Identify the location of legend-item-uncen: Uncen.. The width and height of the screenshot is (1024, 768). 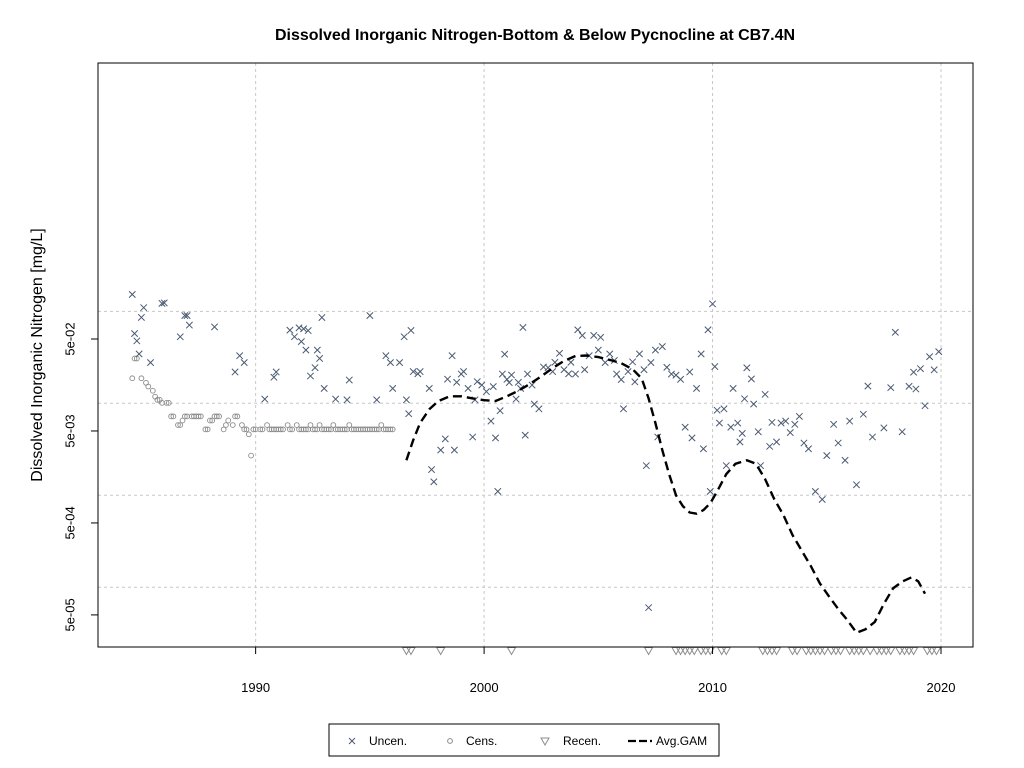
(377, 741).